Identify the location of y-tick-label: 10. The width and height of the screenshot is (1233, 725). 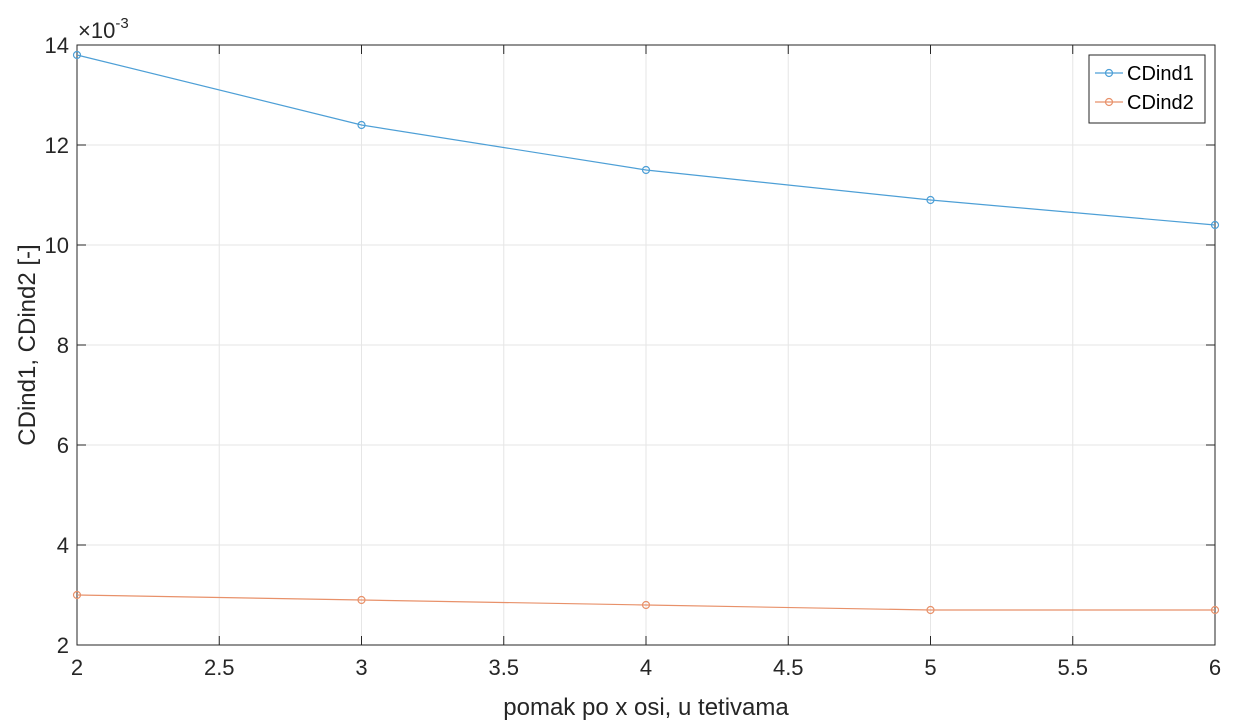
(57, 245).